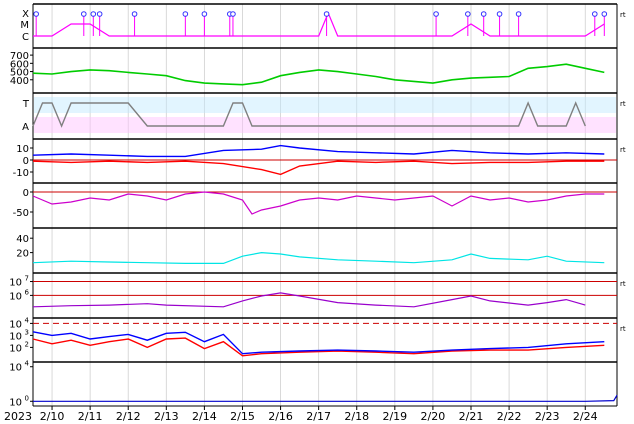 The height and width of the screenshot is (424, 634). What do you see at coordinates (22, 239) in the screenshot?
I see `y-tick-label: 40` at bounding box center [22, 239].